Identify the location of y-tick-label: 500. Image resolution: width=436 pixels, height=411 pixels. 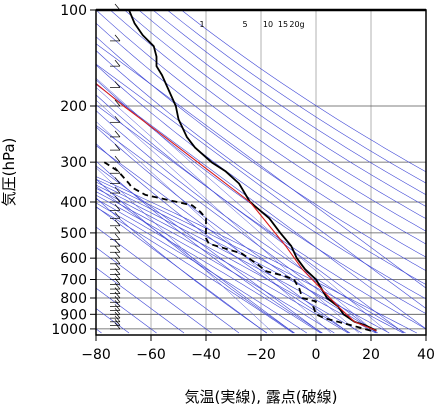
(73, 234).